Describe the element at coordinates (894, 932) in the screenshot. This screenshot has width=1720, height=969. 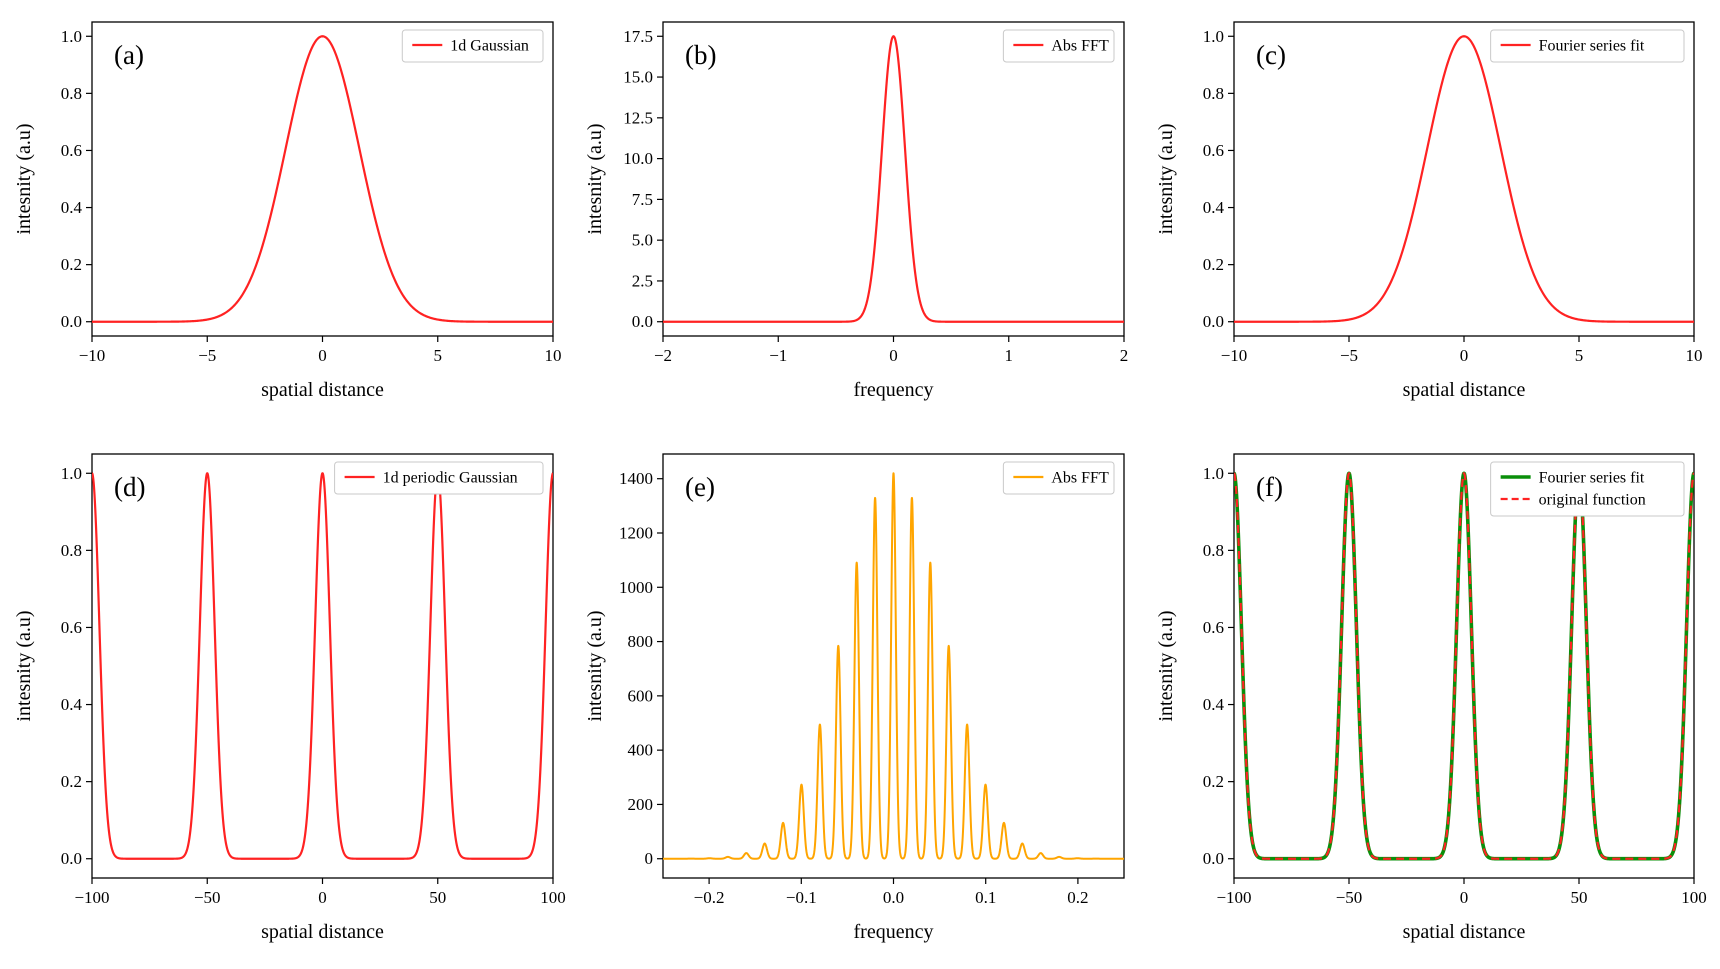
I see `xlabel-e: frequency` at that location.